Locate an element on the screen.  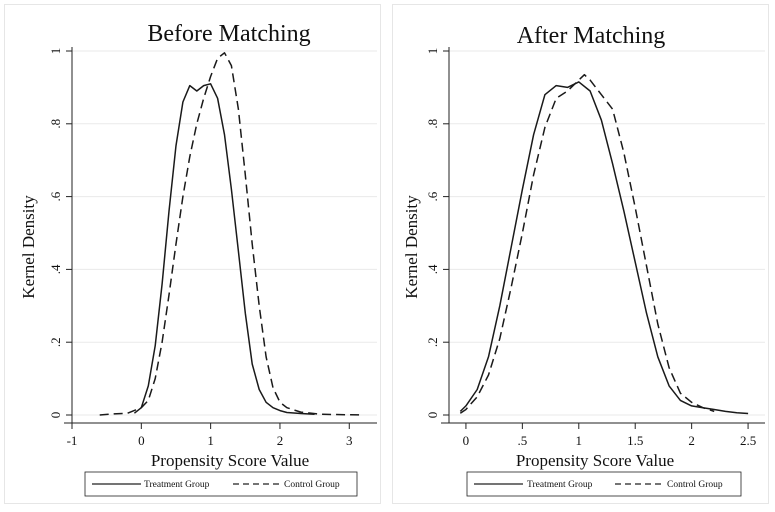
chart-title: Before Matching is located at coordinates (228, 34).